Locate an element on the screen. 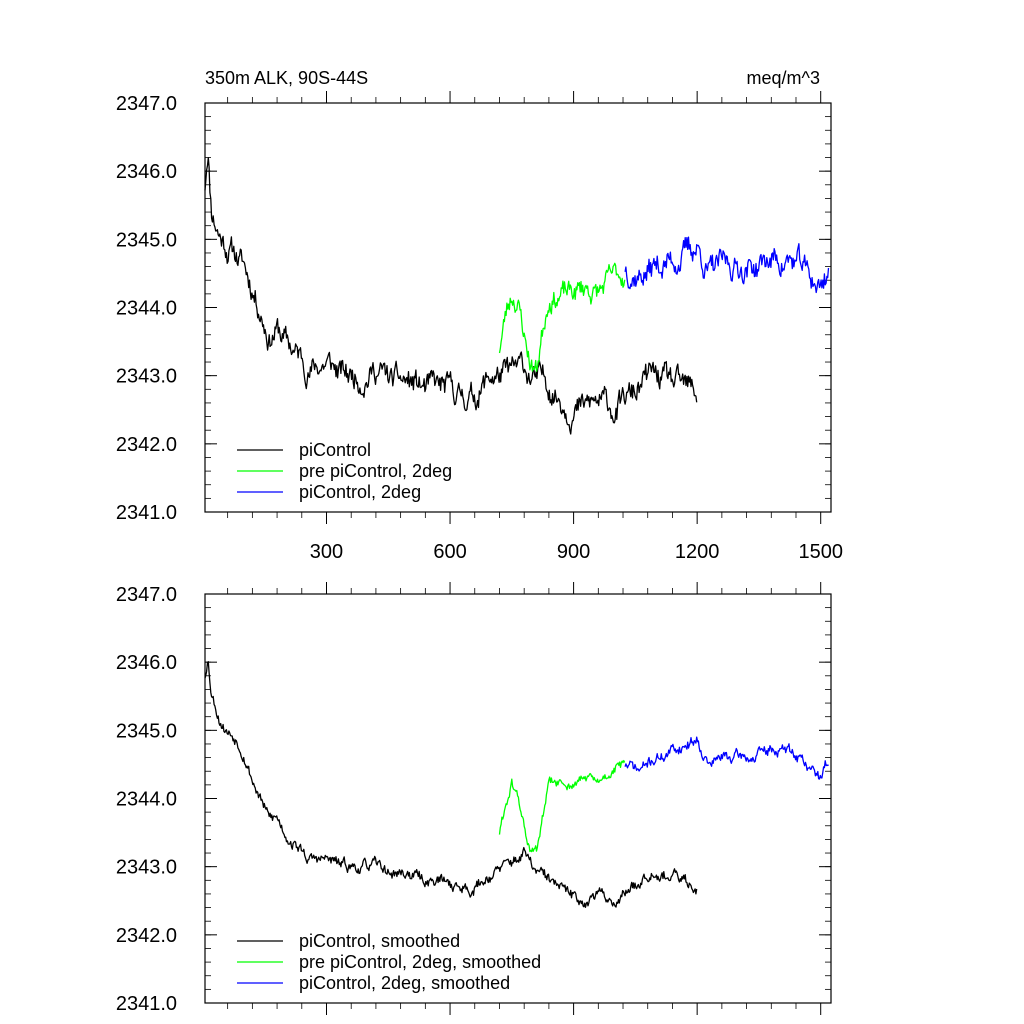 This screenshot has width=1024, height=1024. legend-label: pre piControl, 2deg, smoothed is located at coordinates (420, 962).